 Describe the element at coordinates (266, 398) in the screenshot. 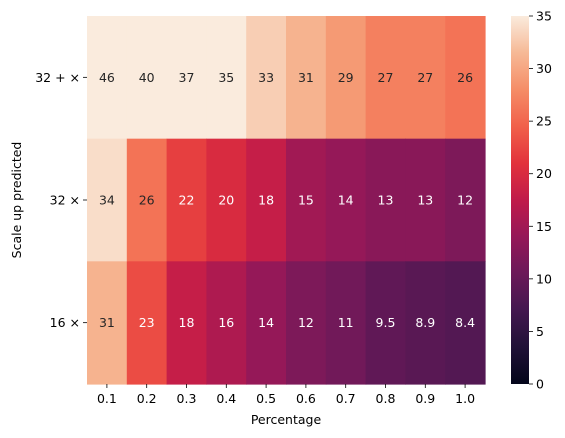

I see `x-tick-label-4: 0.5` at that location.